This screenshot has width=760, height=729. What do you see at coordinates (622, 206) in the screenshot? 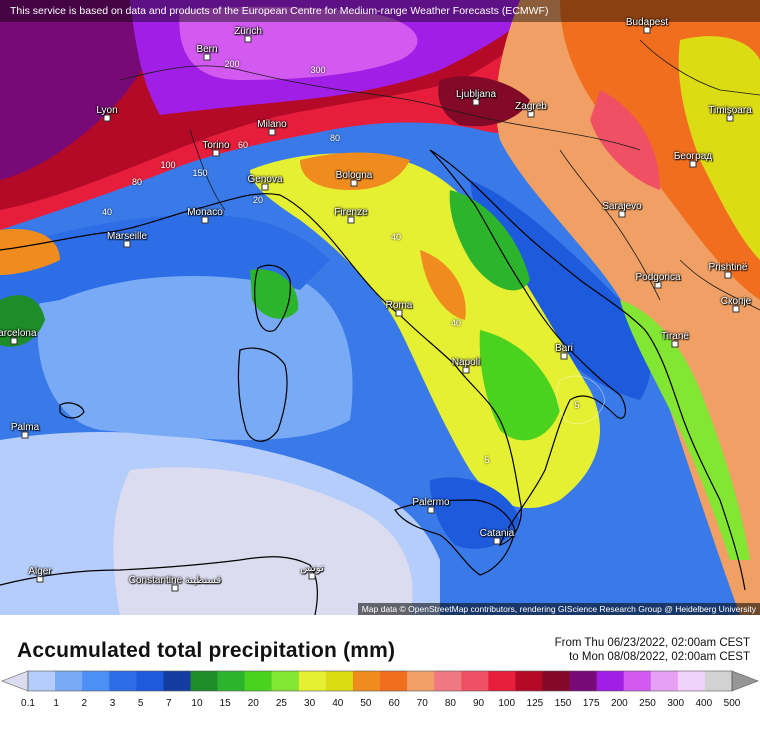
I see `city-label: Sarajevo` at bounding box center [622, 206].